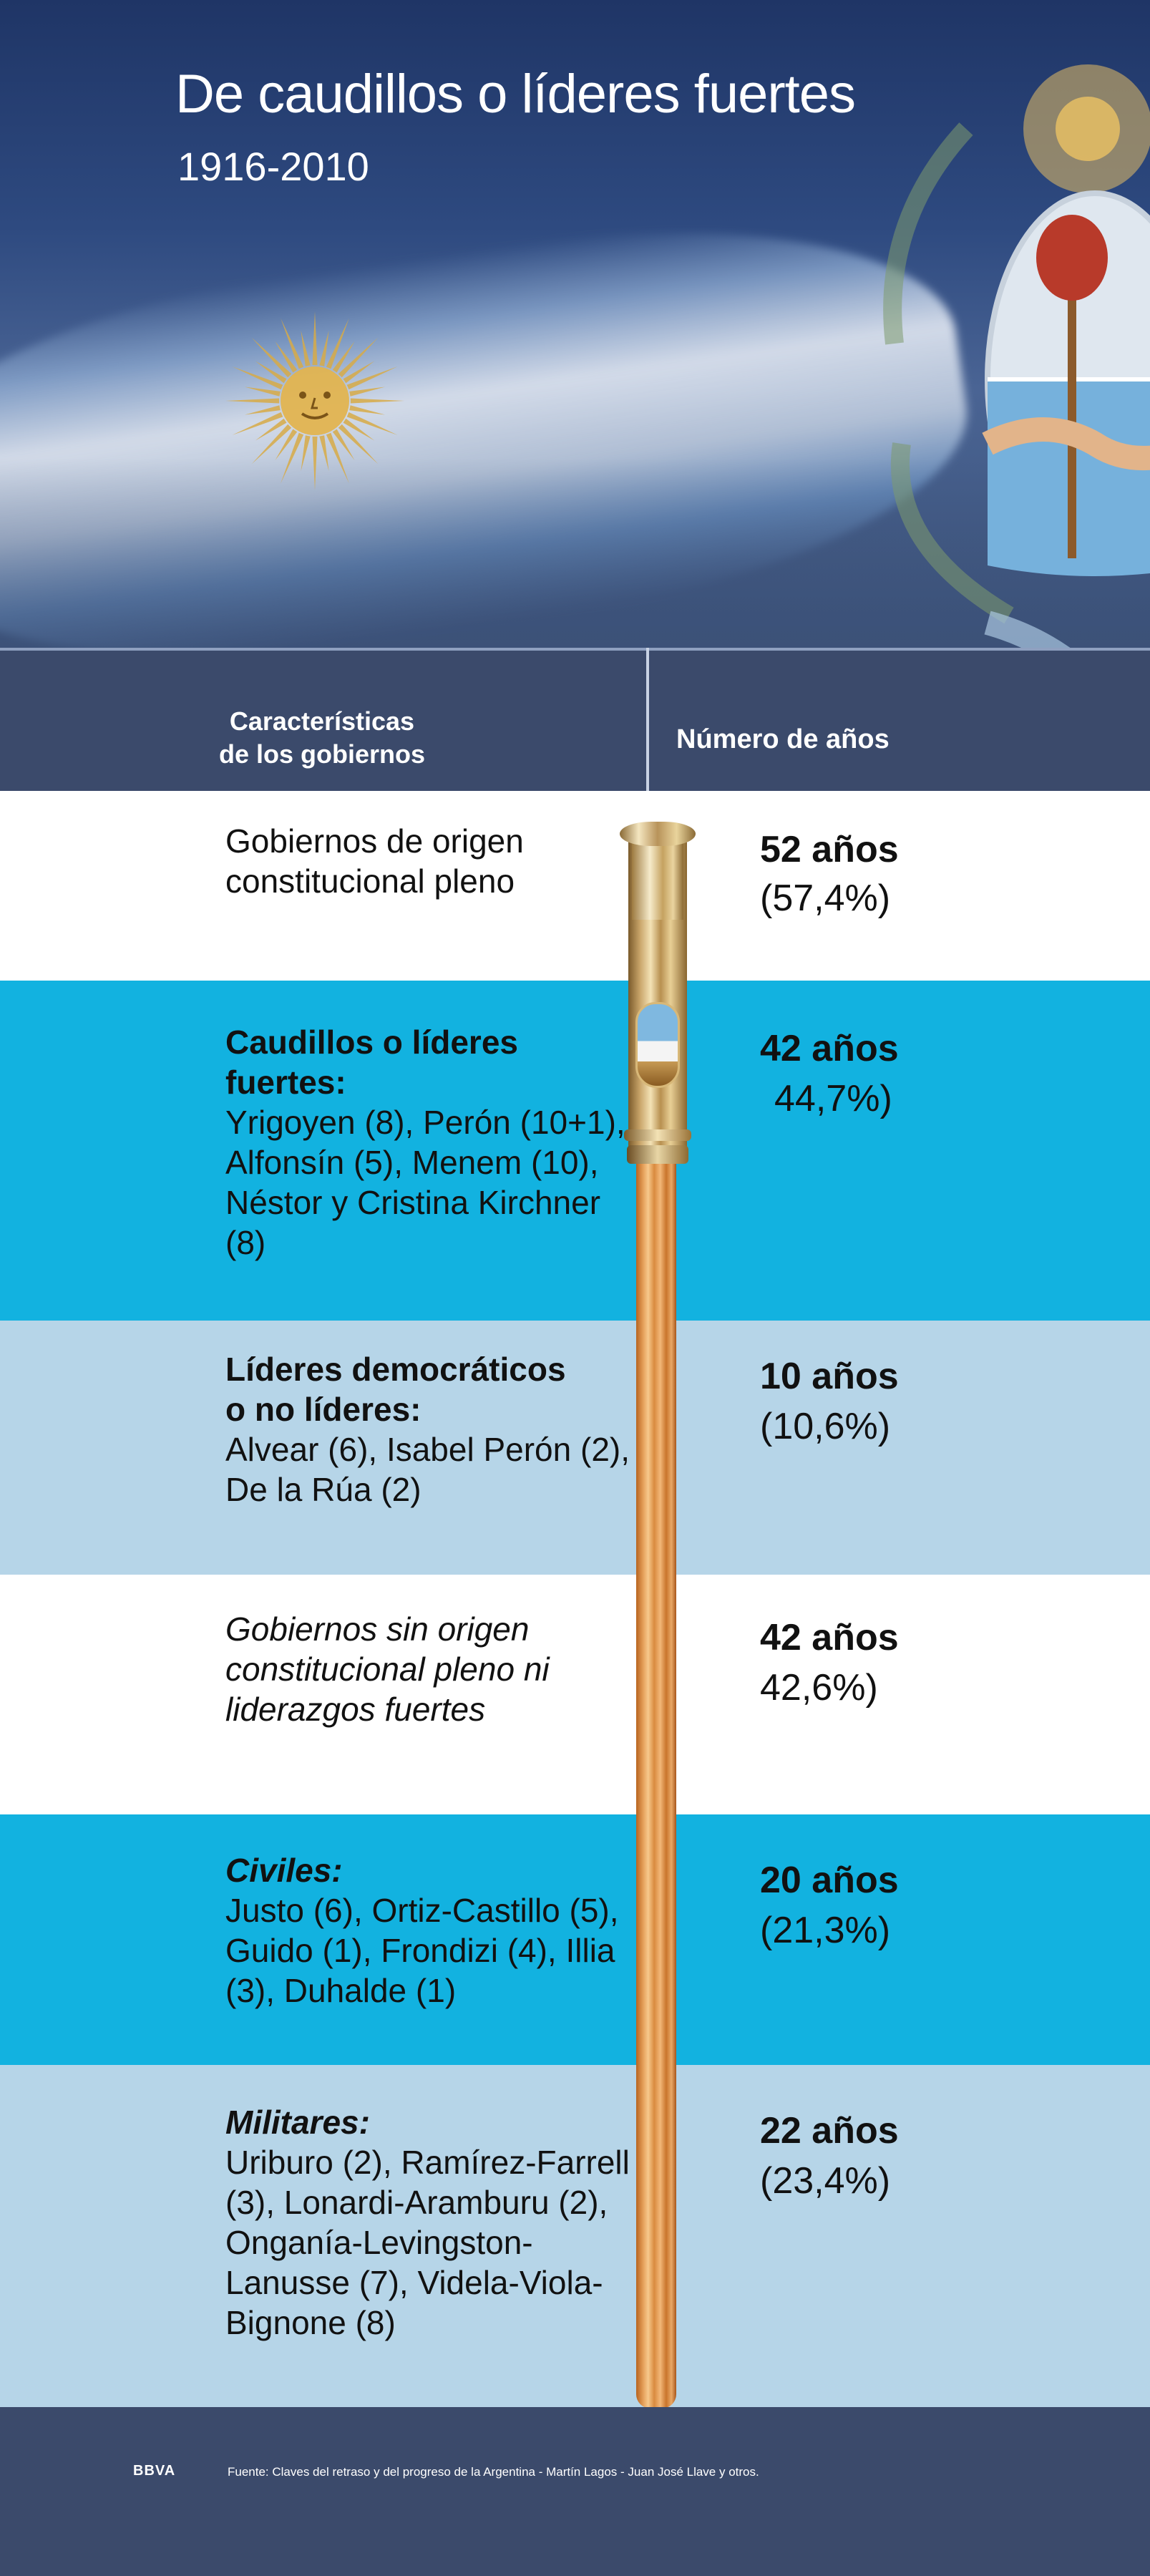  I want to click on argentina-sun-icon, so click(314, 400).